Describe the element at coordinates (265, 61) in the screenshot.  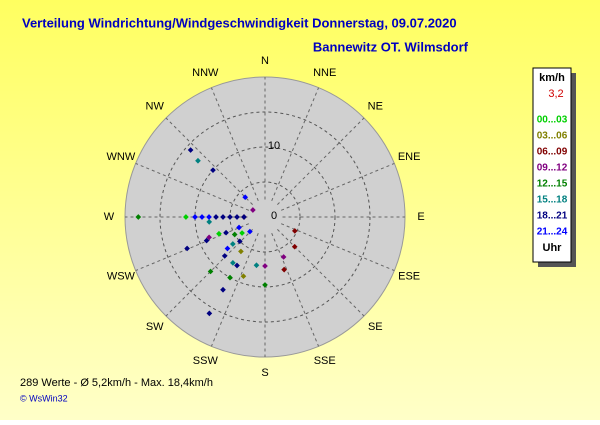
I see `direction-label: N` at that location.